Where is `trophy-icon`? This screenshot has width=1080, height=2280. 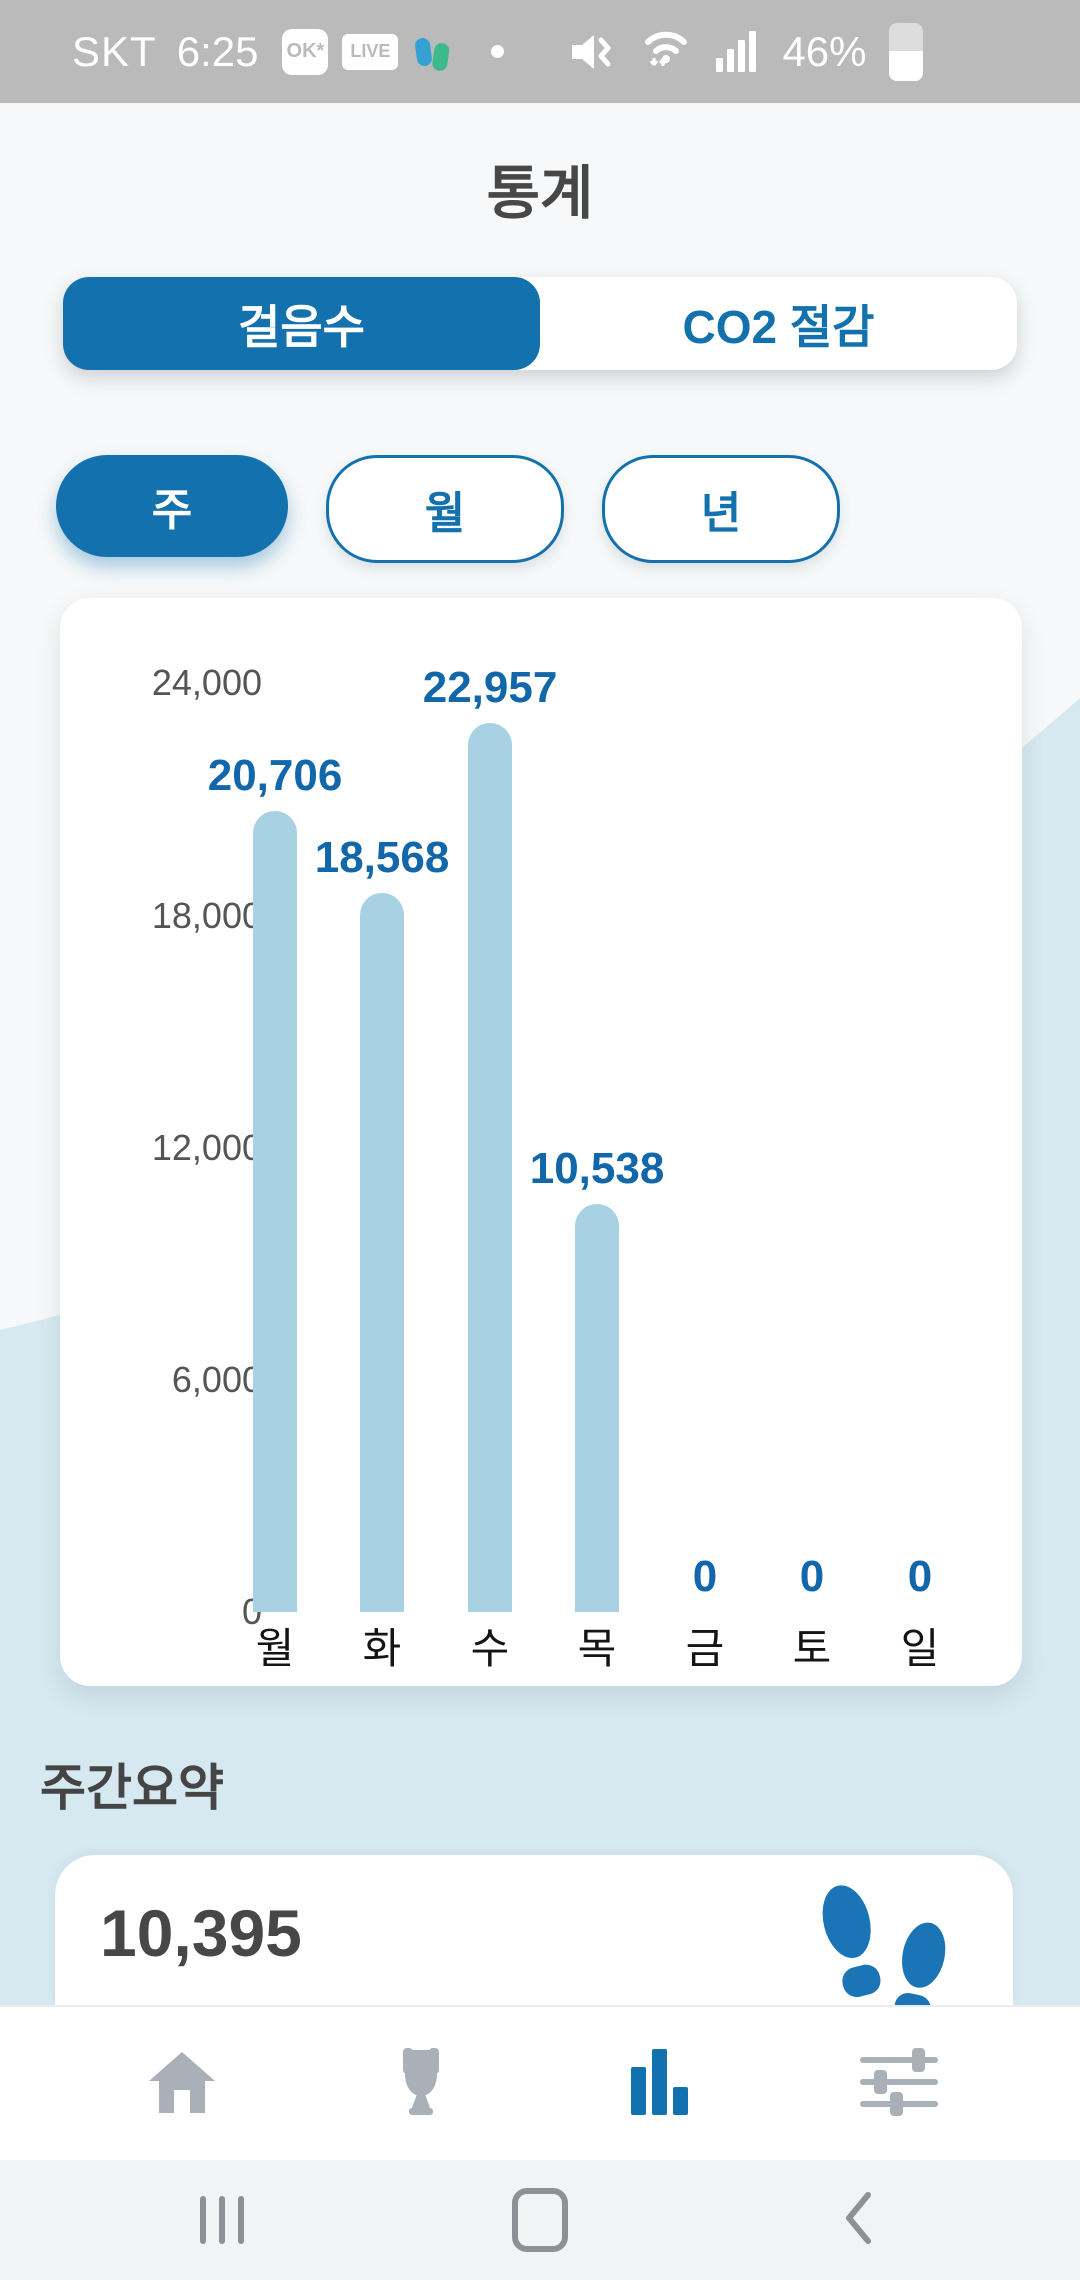
trophy-icon is located at coordinates (421, 2084).